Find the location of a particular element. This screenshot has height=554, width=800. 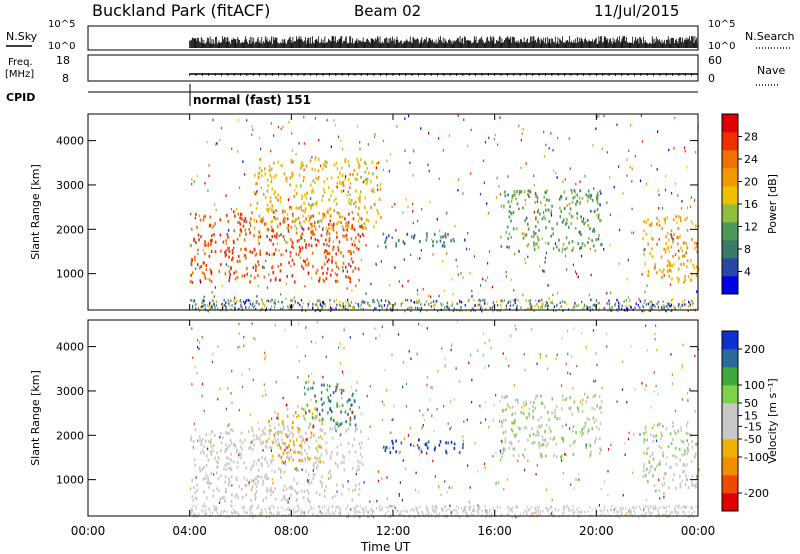

colorbar-block is located at coordinates (730, 177).